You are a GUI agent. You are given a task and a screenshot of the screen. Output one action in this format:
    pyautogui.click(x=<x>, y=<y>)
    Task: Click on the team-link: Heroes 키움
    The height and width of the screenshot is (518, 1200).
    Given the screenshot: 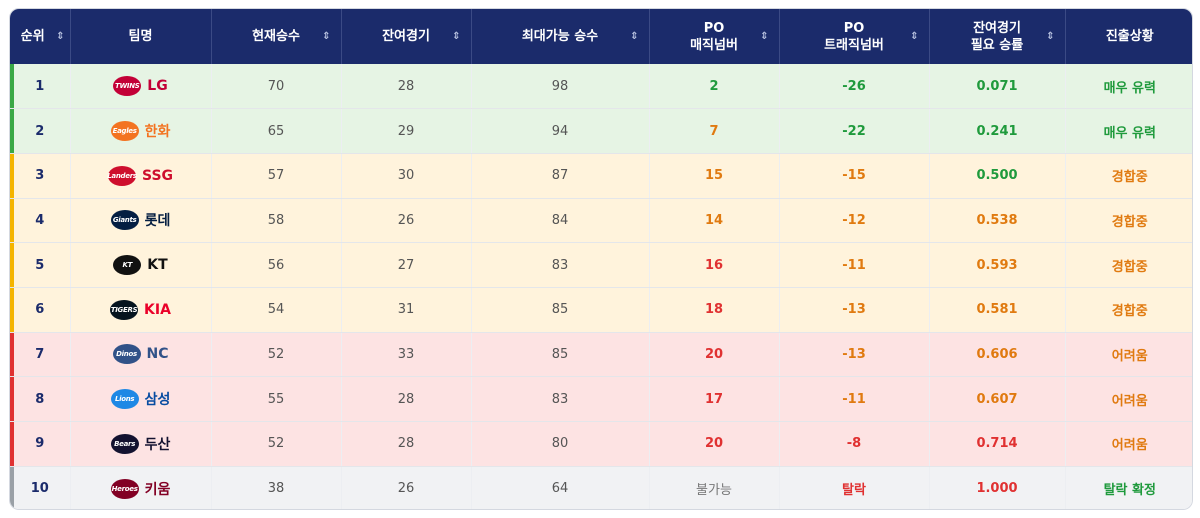 What is the action you would take?
    pyautogui.click(x=141, y=488)
    